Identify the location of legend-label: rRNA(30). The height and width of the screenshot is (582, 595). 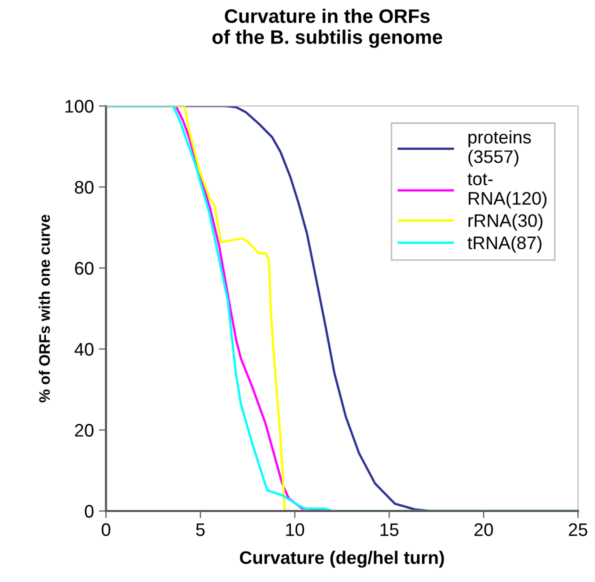
(505, 222).